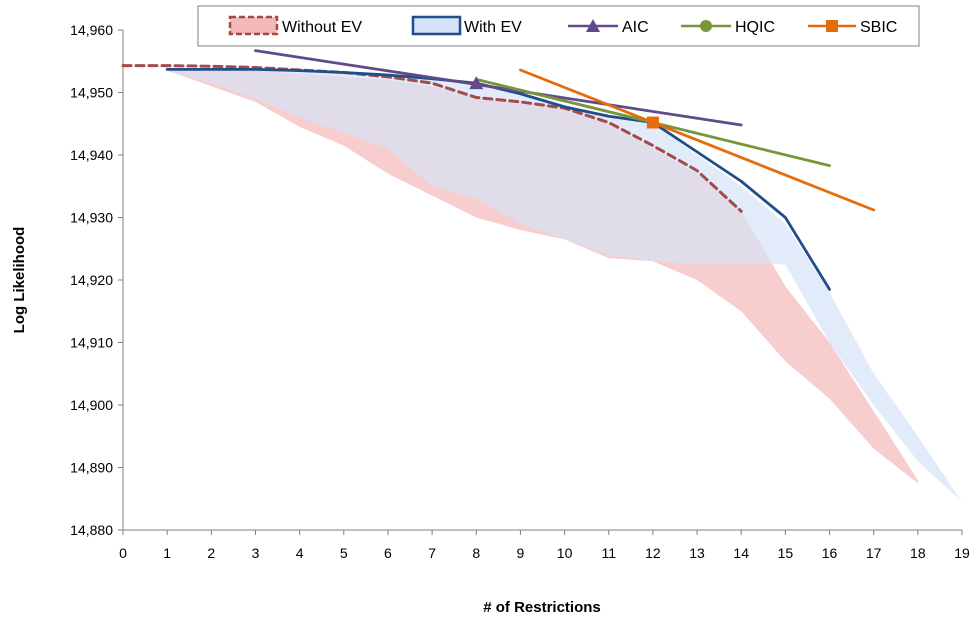  I want to click on legend-triangle-marker-icon, so click(593, 25).